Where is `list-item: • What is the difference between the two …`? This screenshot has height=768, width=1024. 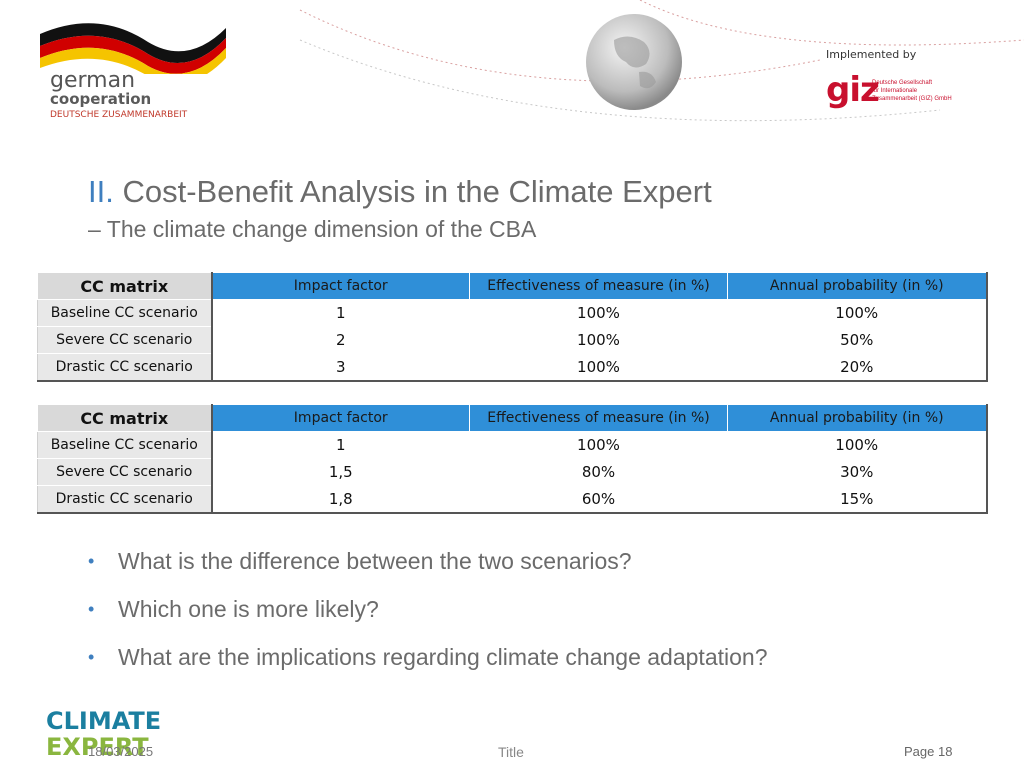 list-item: • What is the difference between the two … is located at coordinates (428, 564).